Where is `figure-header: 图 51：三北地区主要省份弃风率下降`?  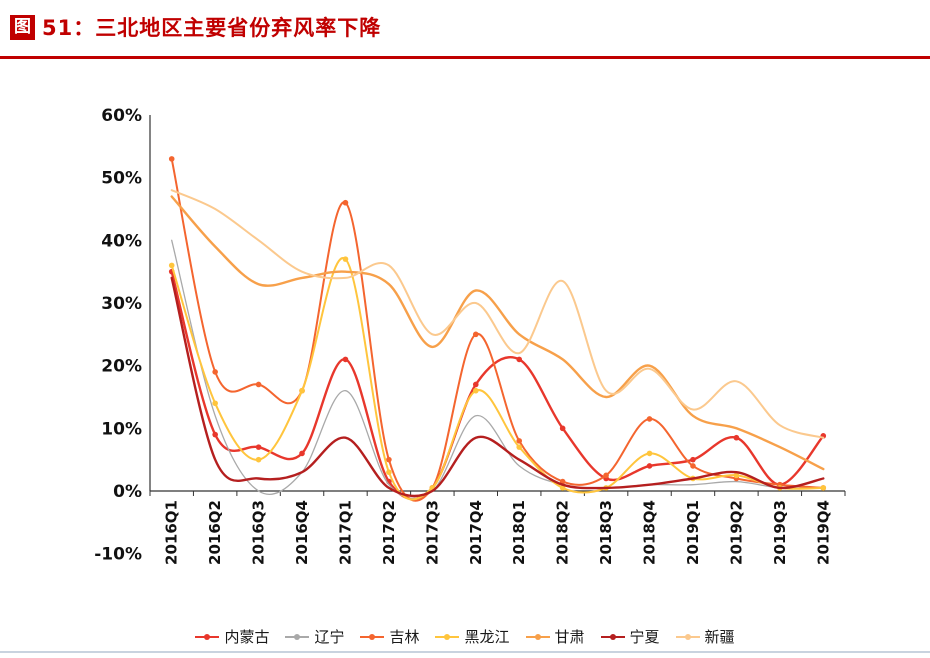
figure-header: 图 51：三北地区主要省份弃风率下降 is located at coordinates (195, 27).